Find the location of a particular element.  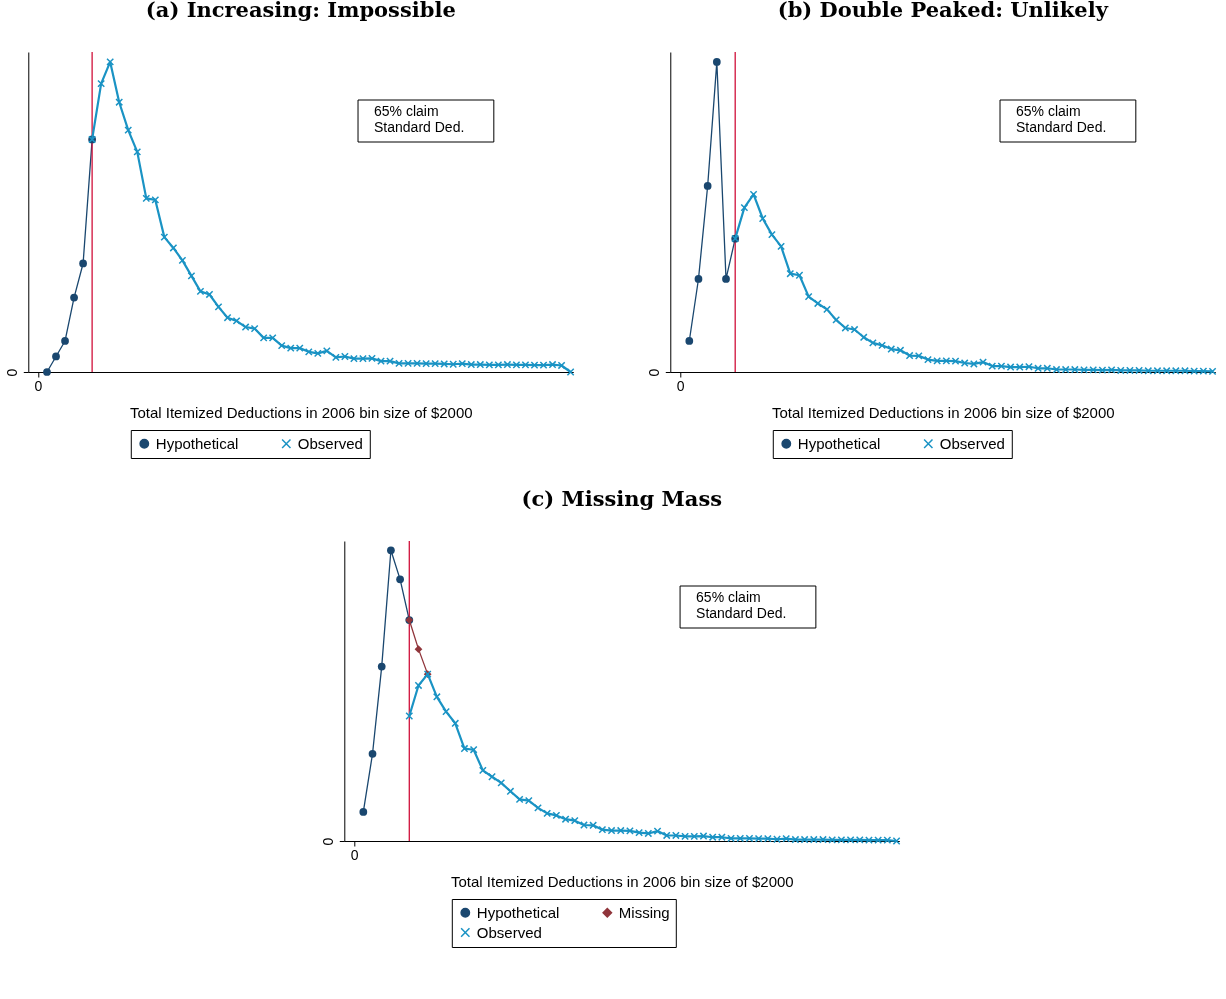

chart-title: (c) Missing Mass is located at coordinates (622, 499).